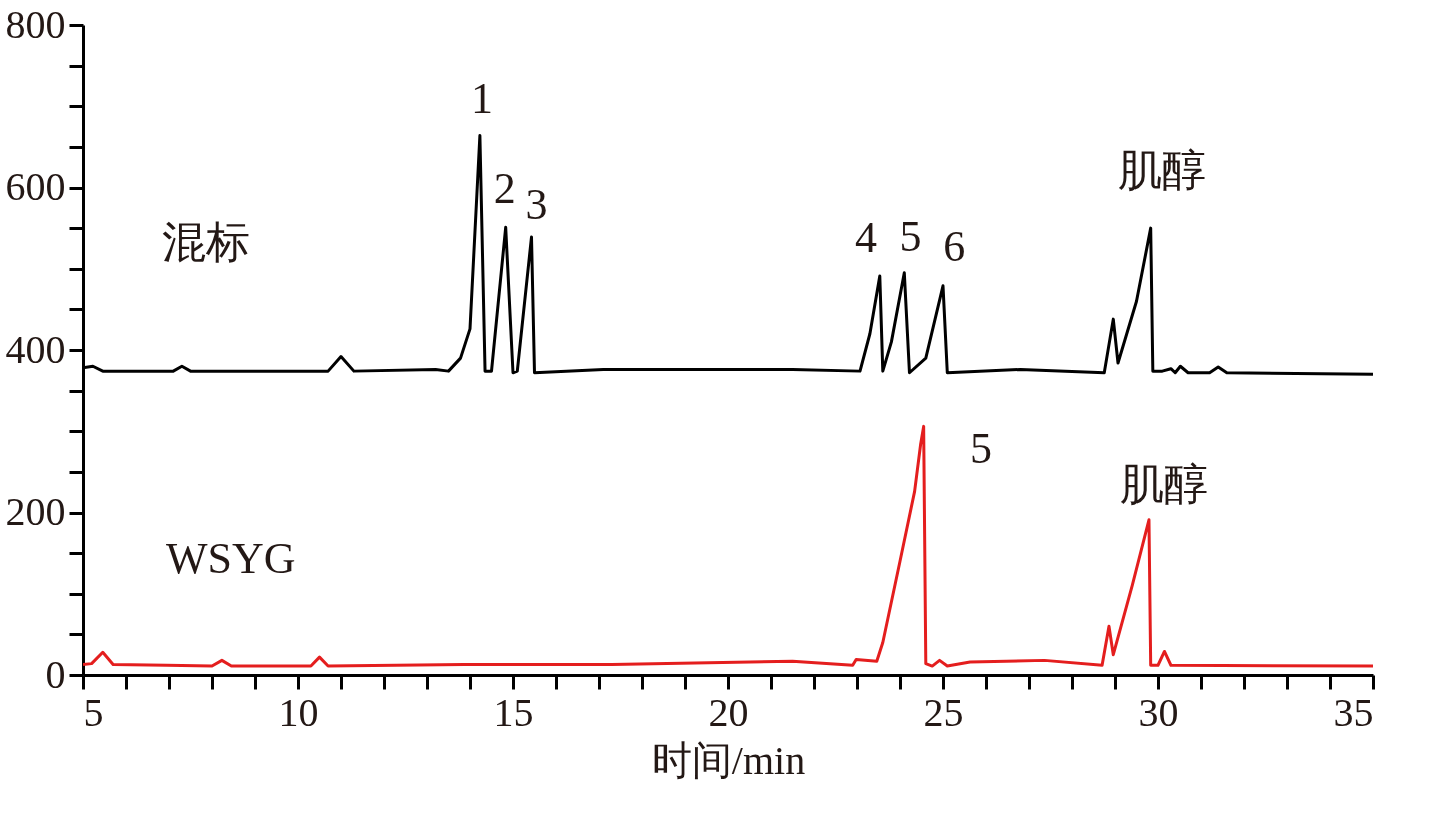 The image size is (1435, 829). Describe the element at coordinates (35, 24) in the screenshot. I see `y-tick-label: 800` at that location.